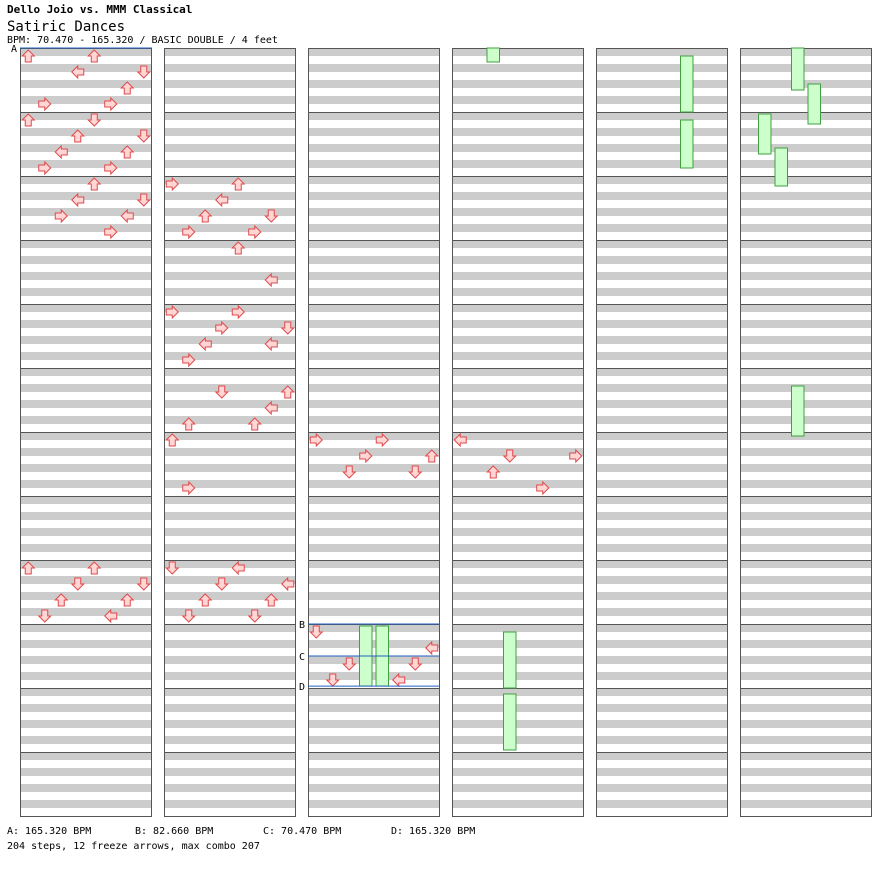  What do you see at coordinates (765, 134) in the screenshot?
I see `freeze-arrow` at bounding box center [765, 134].